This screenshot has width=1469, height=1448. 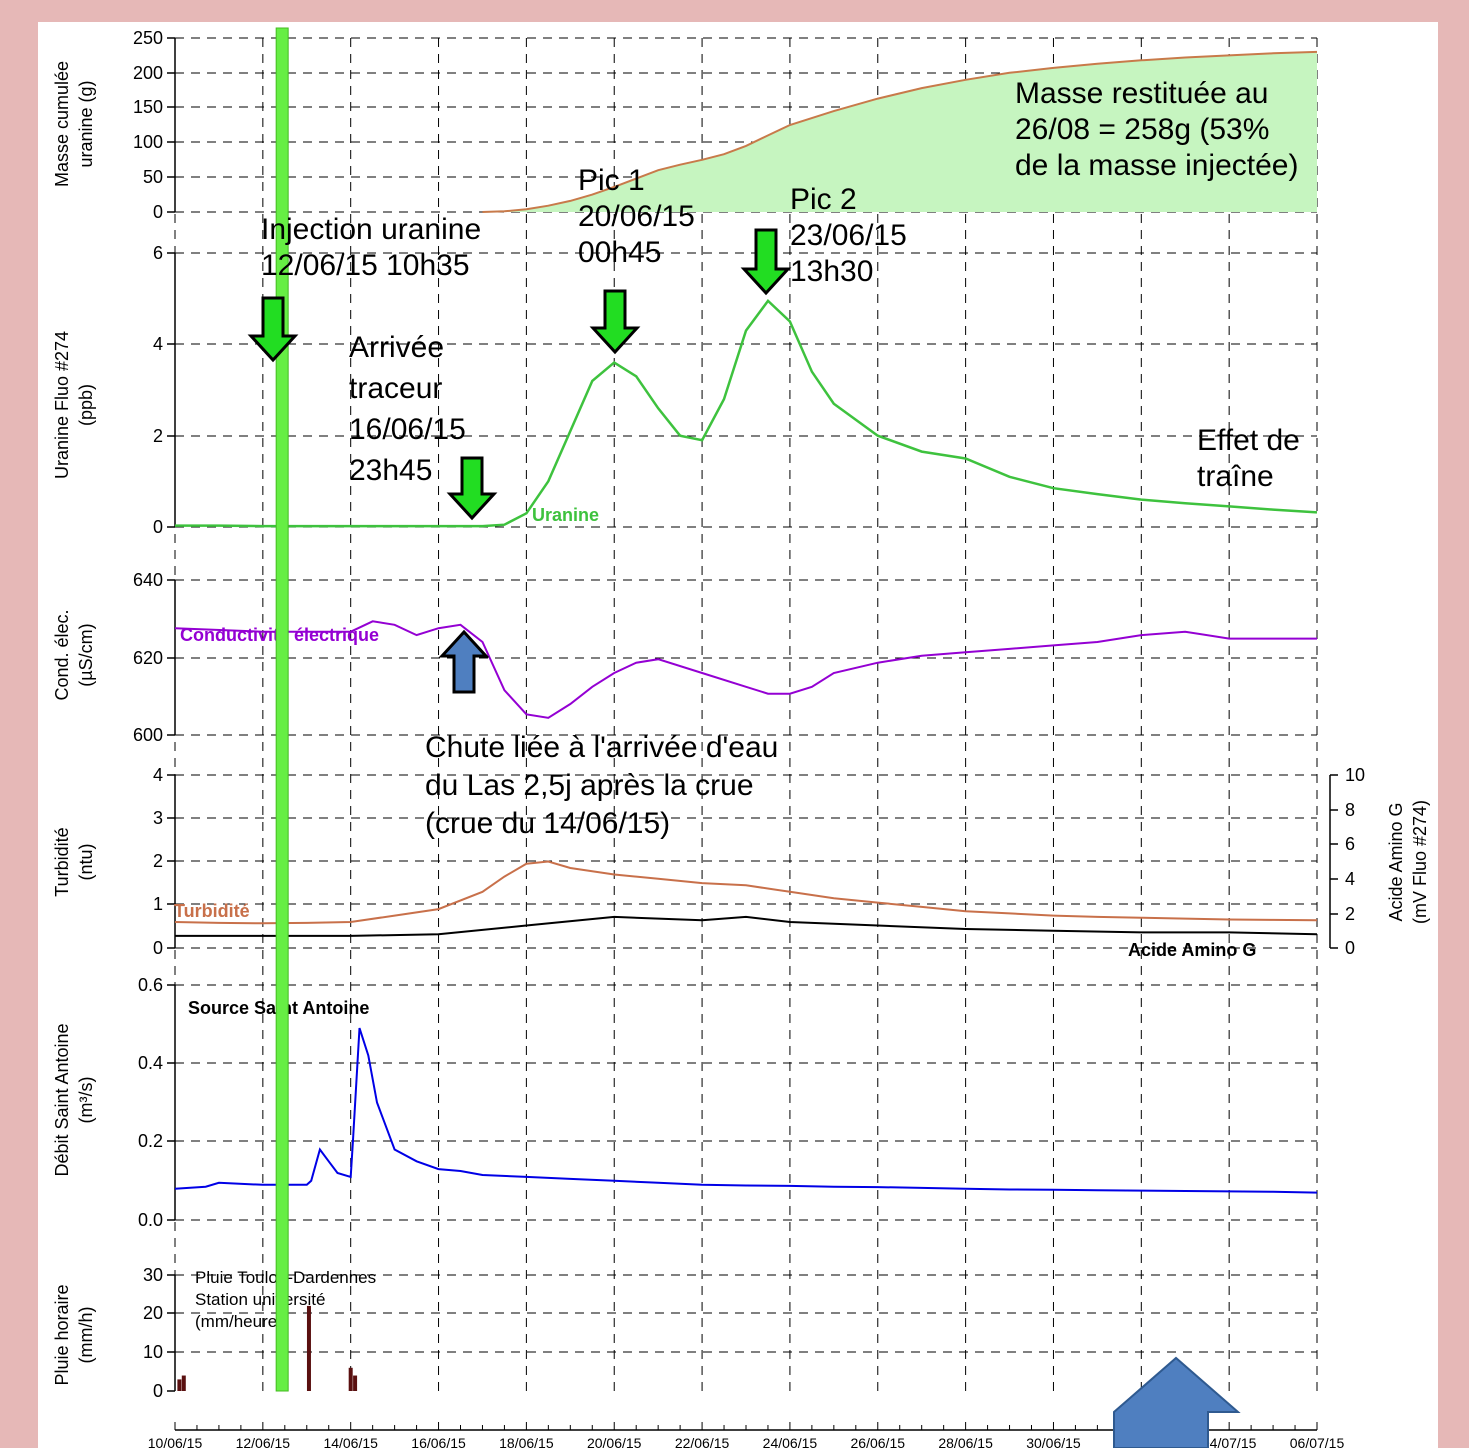 What do you see at coordinates (74, 861) in the screenshot?
I see `y-axis-title: Turbidité (ntu)` at bounding box center [74, 861].